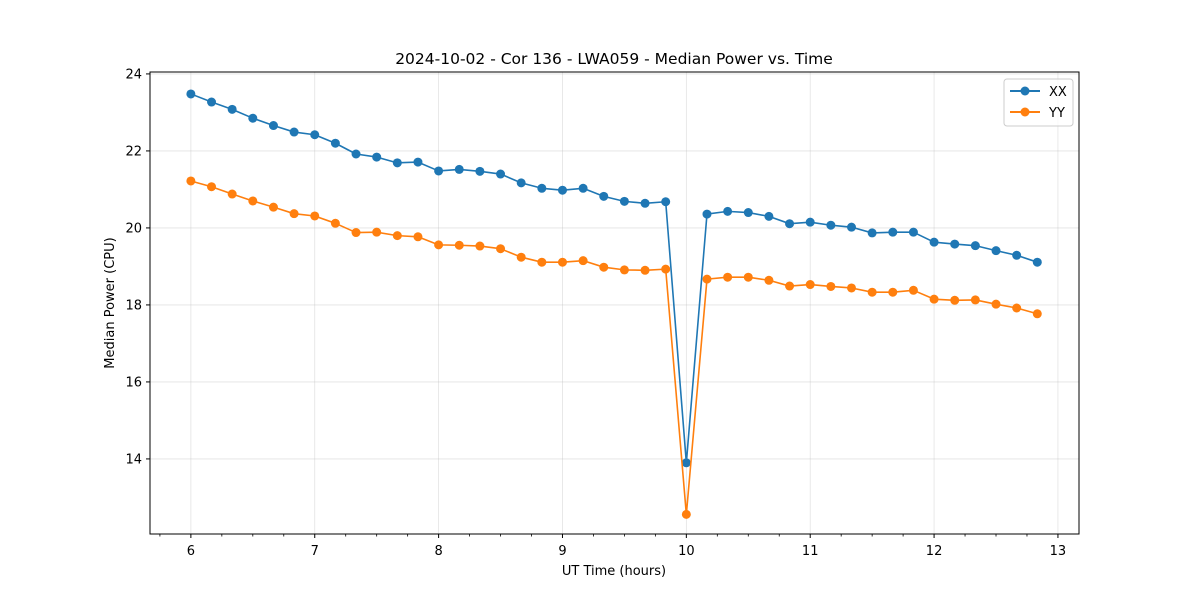 This screenshot has height=600, width=1200. I want to click on x-tick-label: 7, so click(315, 551).